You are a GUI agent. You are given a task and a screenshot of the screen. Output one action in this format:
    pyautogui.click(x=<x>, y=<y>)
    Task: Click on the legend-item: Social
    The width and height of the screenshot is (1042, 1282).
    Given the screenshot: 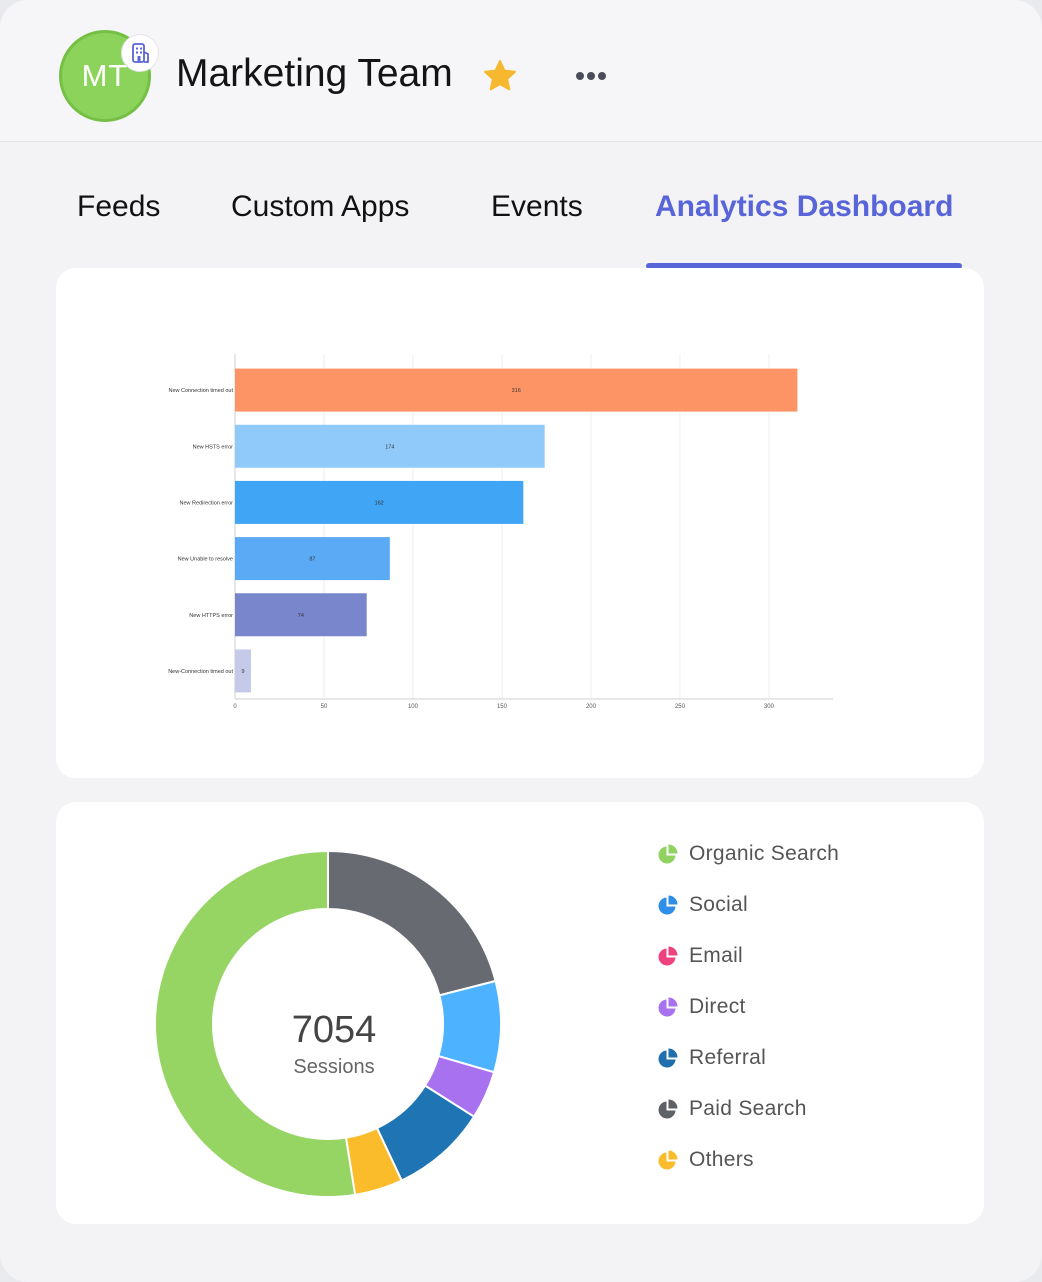 What is the action you would take?
    pyautogui.click(x=702, y=905)
    